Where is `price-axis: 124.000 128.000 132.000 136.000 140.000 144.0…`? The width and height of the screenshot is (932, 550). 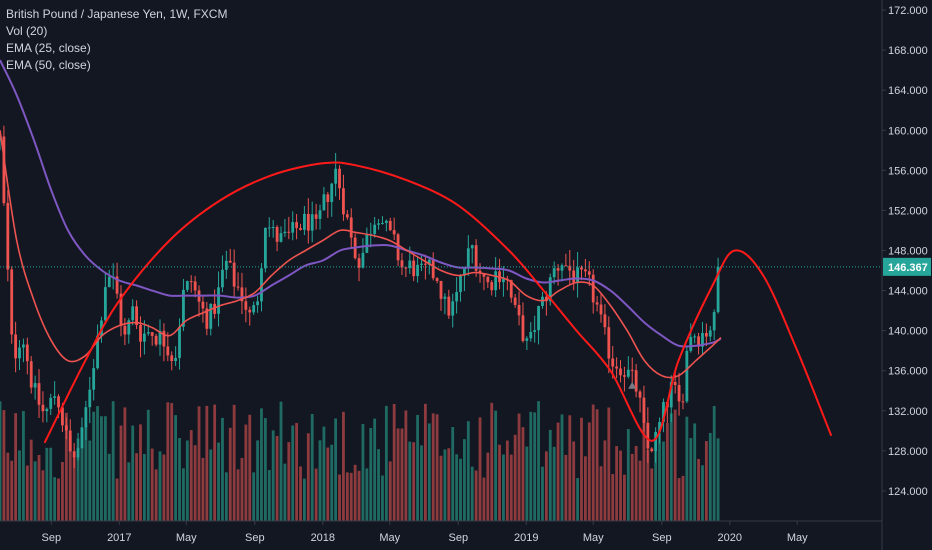 price-axis: 124.000 128.000 132.000 136.000 140.000 144.0… is located at coordinates (905, 251).